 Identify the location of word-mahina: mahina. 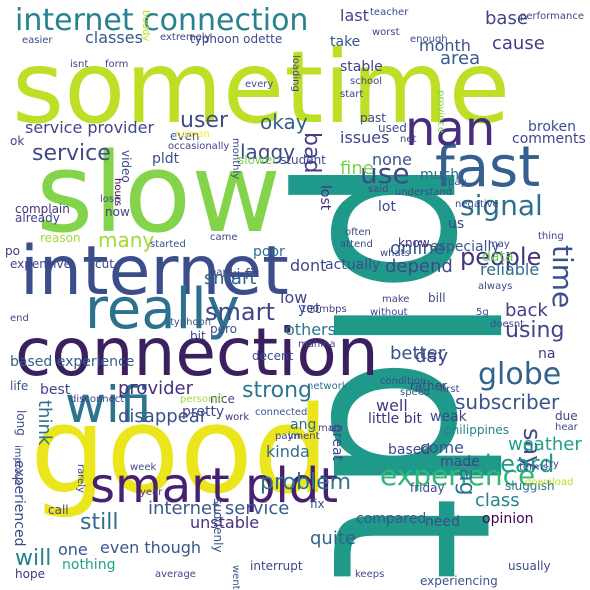
(317, 344).